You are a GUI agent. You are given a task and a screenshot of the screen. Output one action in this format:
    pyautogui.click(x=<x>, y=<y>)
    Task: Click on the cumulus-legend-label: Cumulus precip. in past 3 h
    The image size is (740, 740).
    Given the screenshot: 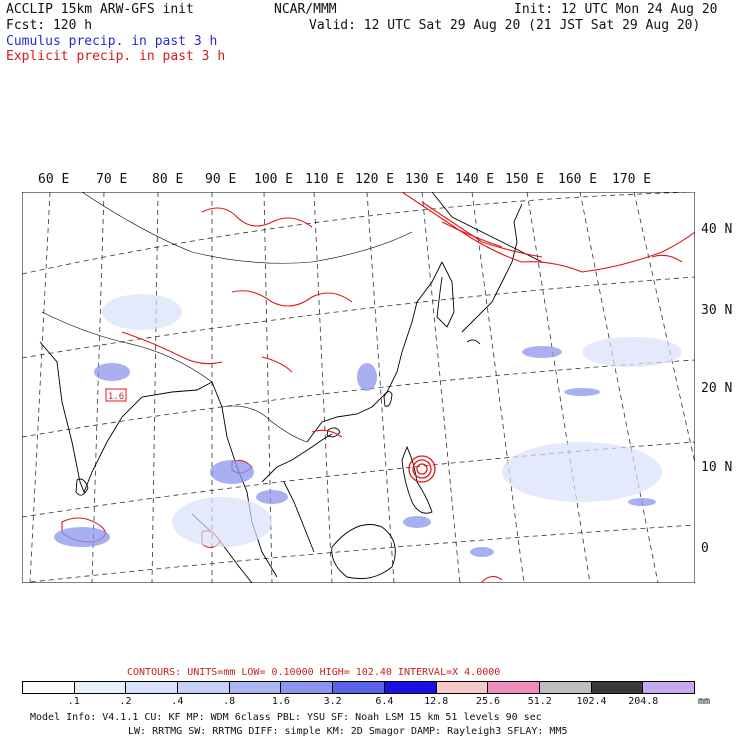 What is the action you would take?
    pyautogui.click(x=112, y=41)
    